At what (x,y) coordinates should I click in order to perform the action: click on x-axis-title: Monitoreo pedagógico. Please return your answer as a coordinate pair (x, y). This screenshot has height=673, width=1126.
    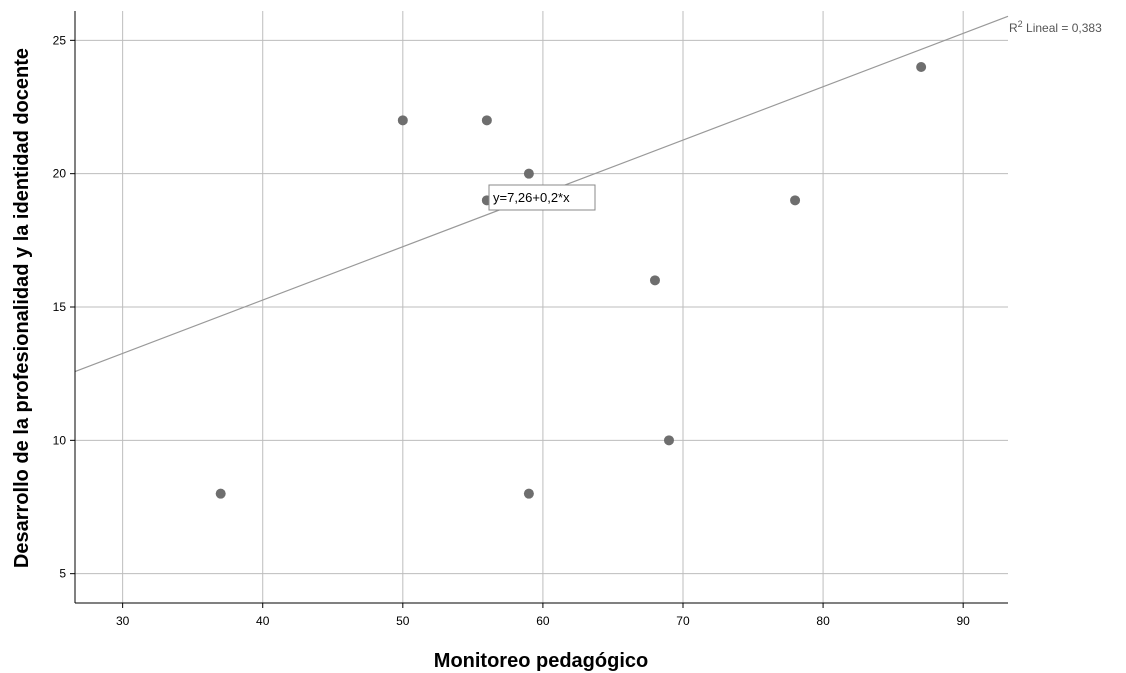
    Looking at the image, I should click on (541, 661).